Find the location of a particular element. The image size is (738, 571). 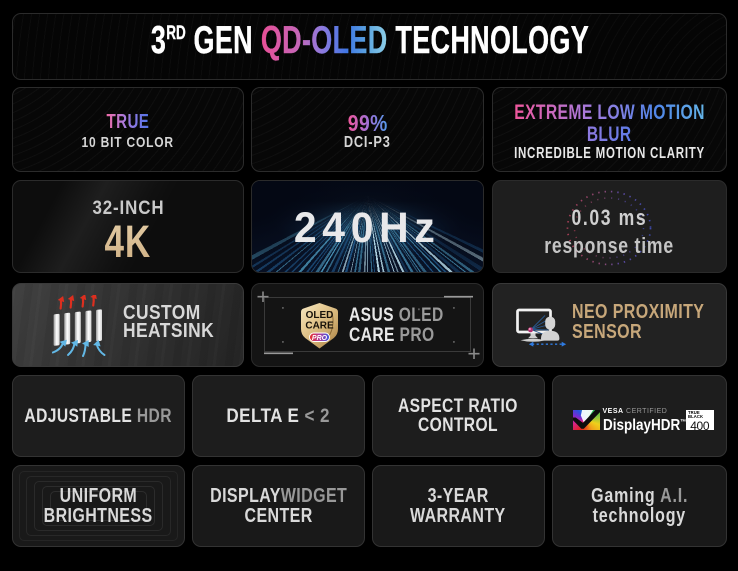

svg-text: CARE is located at coordinates (319, 325).